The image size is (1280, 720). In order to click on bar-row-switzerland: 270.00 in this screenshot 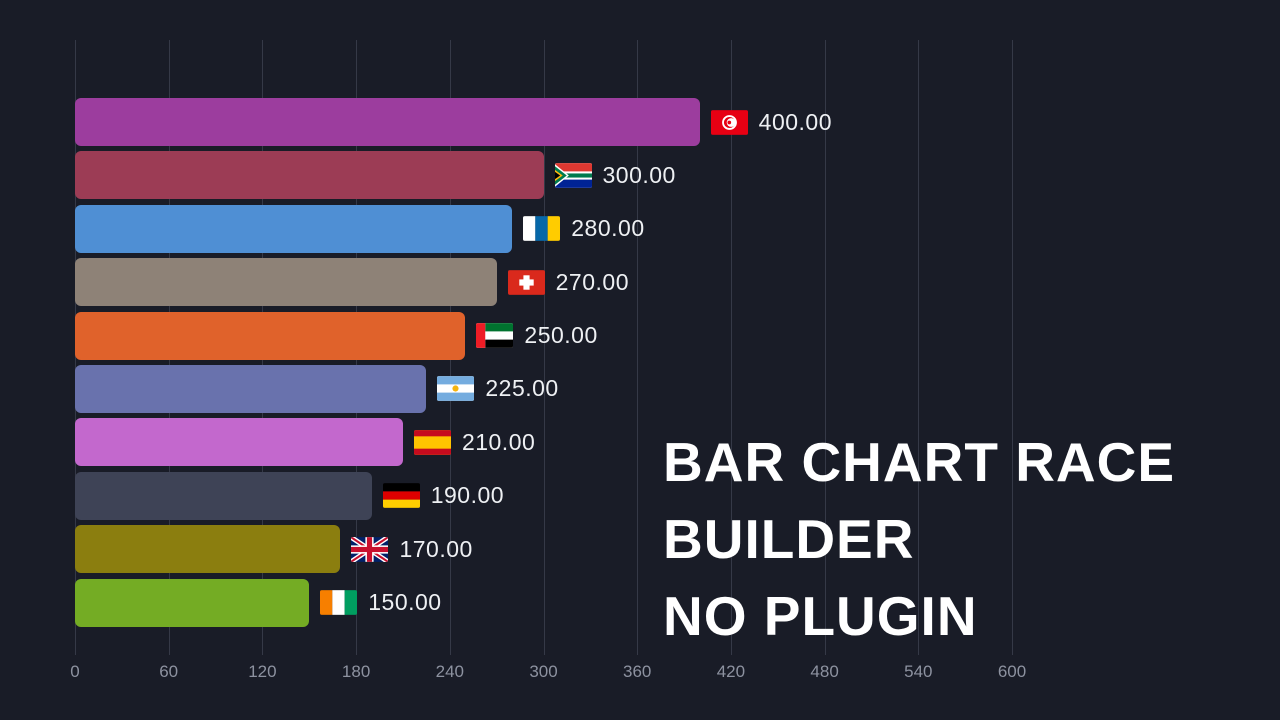, I will do `click(453, 282)`.